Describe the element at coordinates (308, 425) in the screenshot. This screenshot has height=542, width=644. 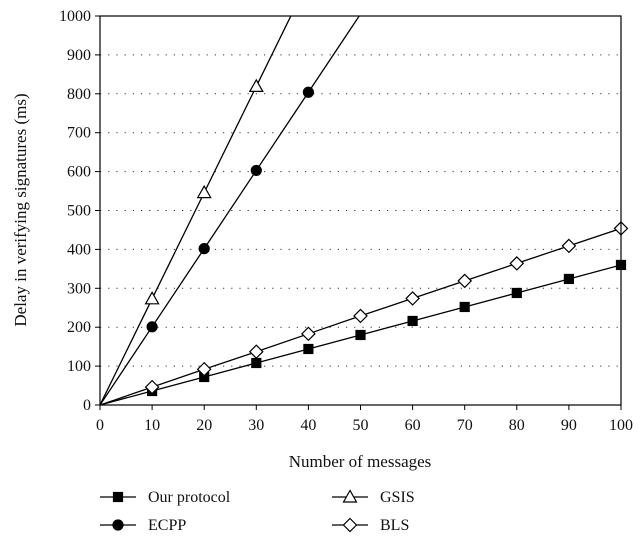
I see `x-tick-label: 40` at that location.